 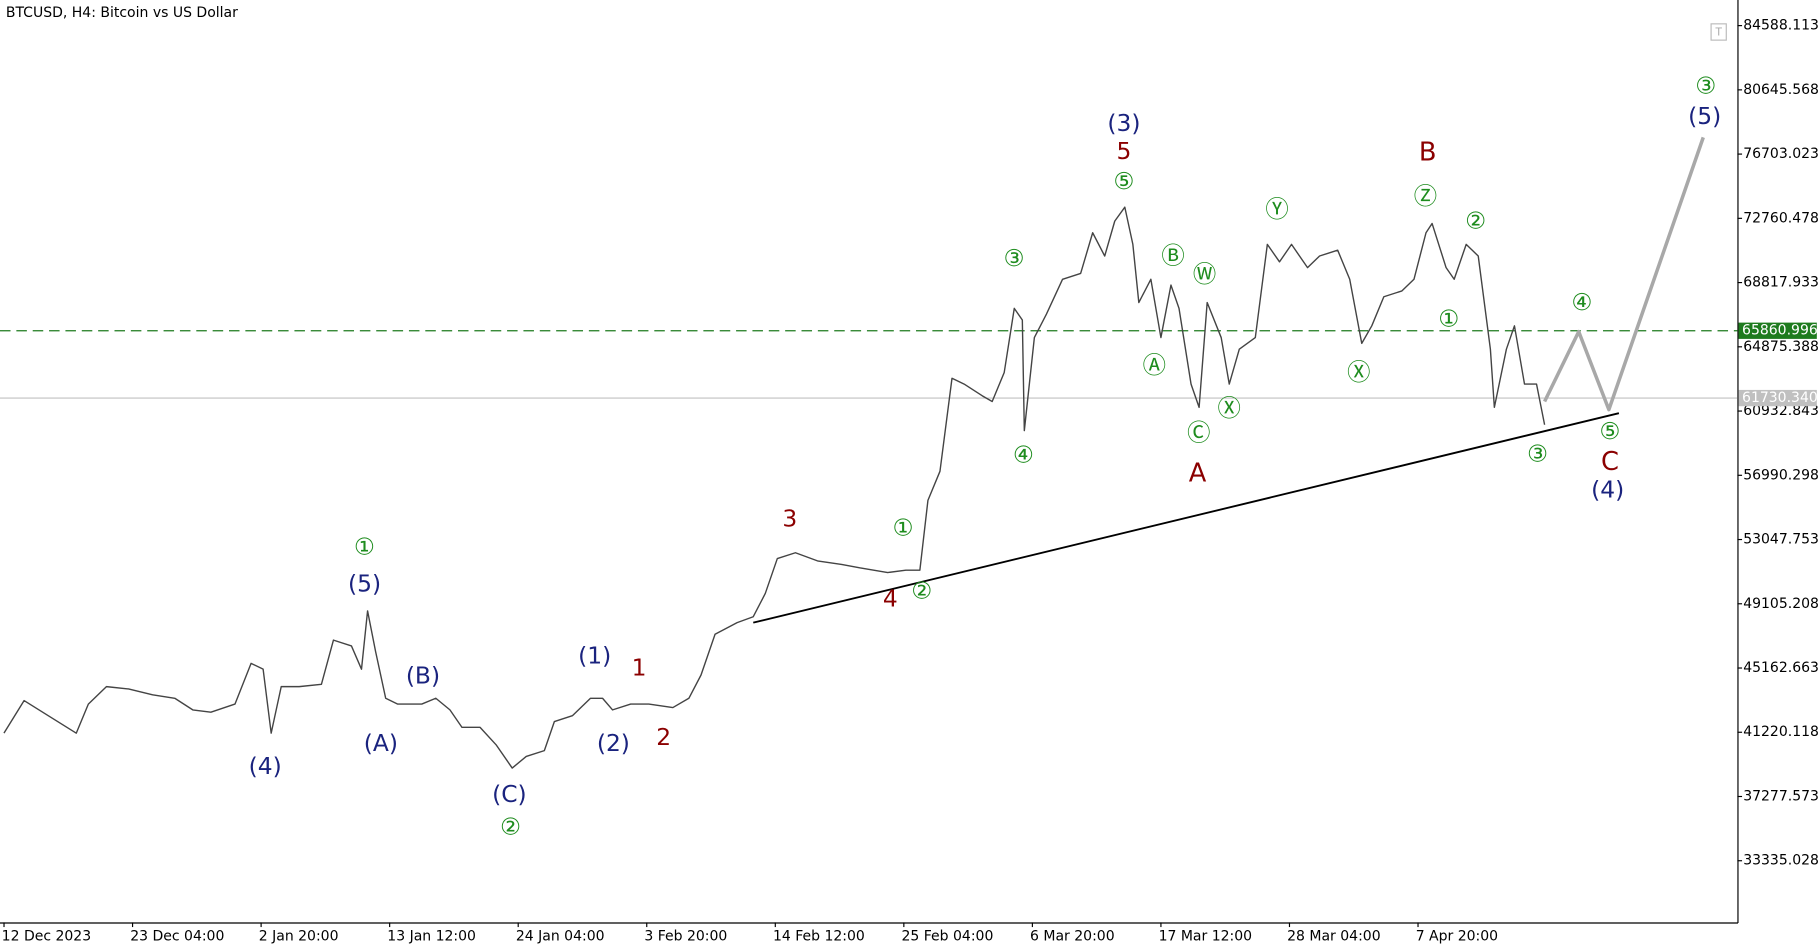 What do you see at coordinates (613, 743) in the screenshot?
I see `wave-label: (2)` at bounding box center [613, 743].